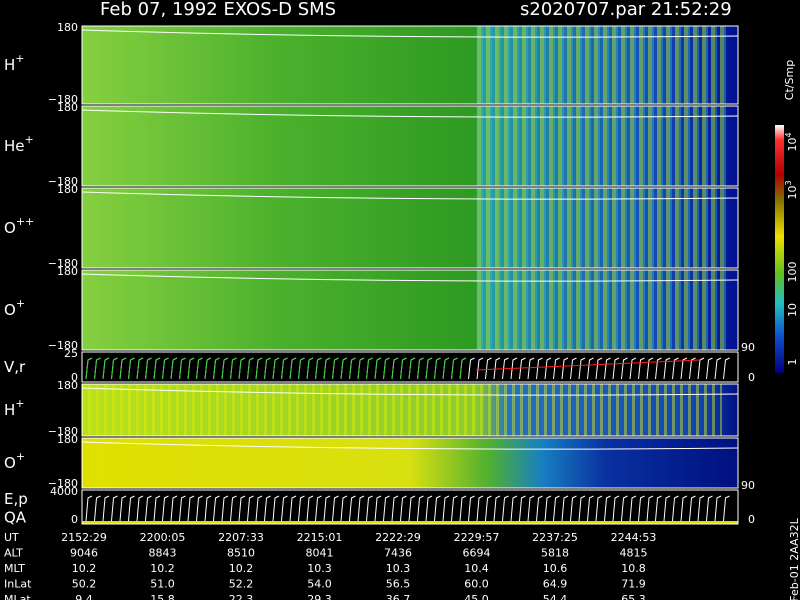  I want to click on label-text: 100, so click(792, 272).